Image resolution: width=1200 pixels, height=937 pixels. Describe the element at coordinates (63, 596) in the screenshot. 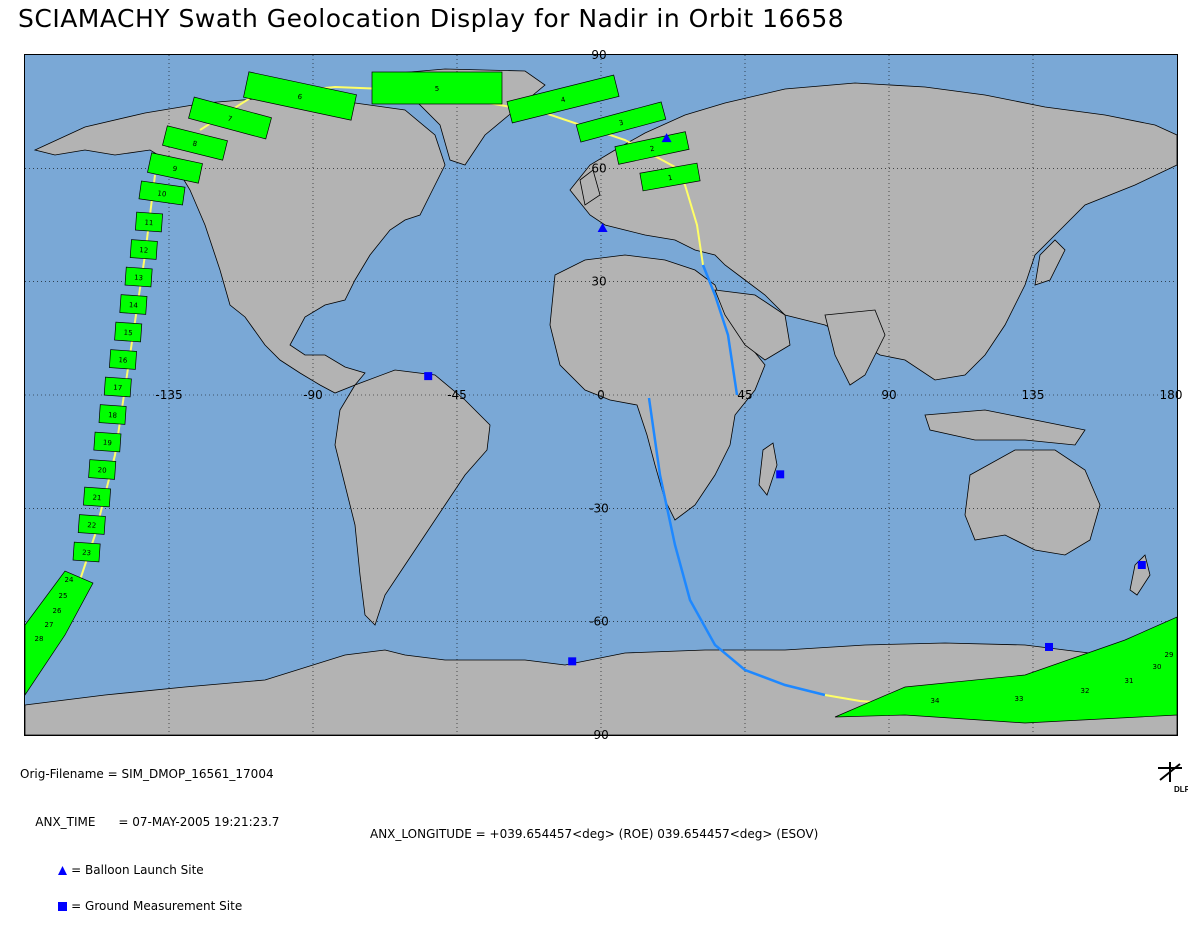

I see `swath-label: 25` at that location.